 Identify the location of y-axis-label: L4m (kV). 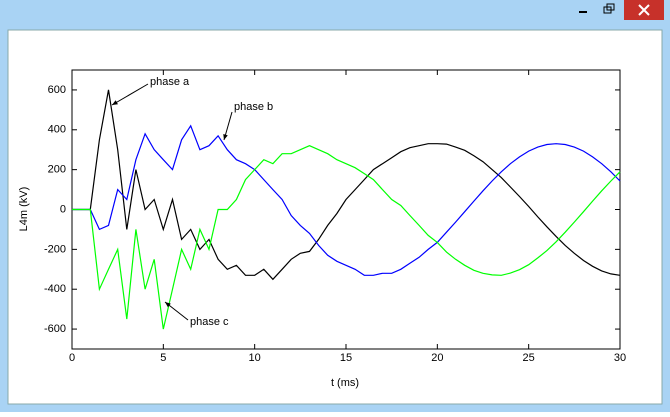
(24, 209).